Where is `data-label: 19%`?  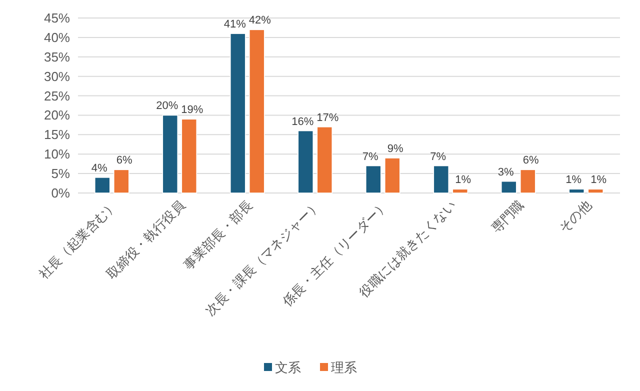
data-label: 19% is located at coordinates (192, 110).